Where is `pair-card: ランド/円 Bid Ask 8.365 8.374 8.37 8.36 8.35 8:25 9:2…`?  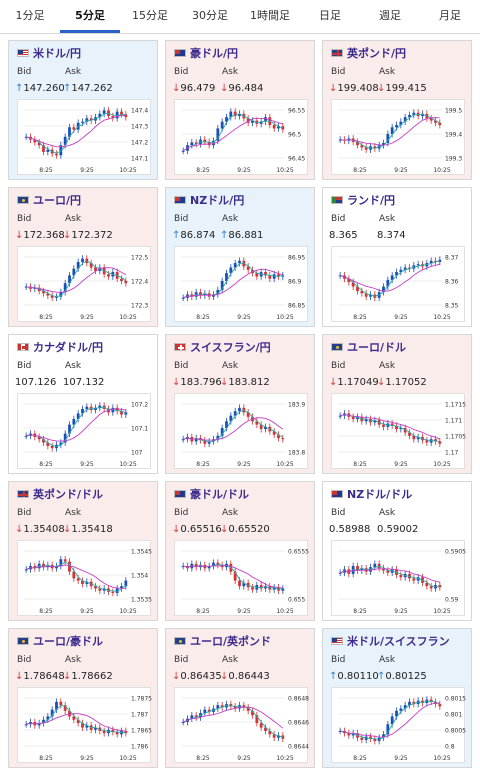
pair-card: ランド/円 Bid Ask 8.365 8.374 8.37 8.36 8.35 8:25 9:2… is located at coordinates (397, 257).